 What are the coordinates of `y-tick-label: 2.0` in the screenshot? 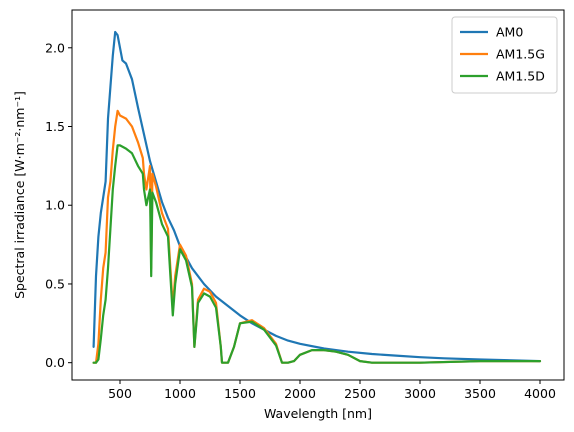 It's located at (55, 47).